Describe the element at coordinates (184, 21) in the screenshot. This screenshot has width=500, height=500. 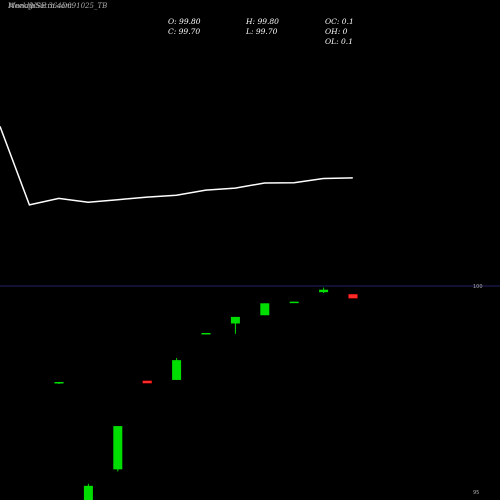
I see `ohlc-open: O: 99.80` at that location.